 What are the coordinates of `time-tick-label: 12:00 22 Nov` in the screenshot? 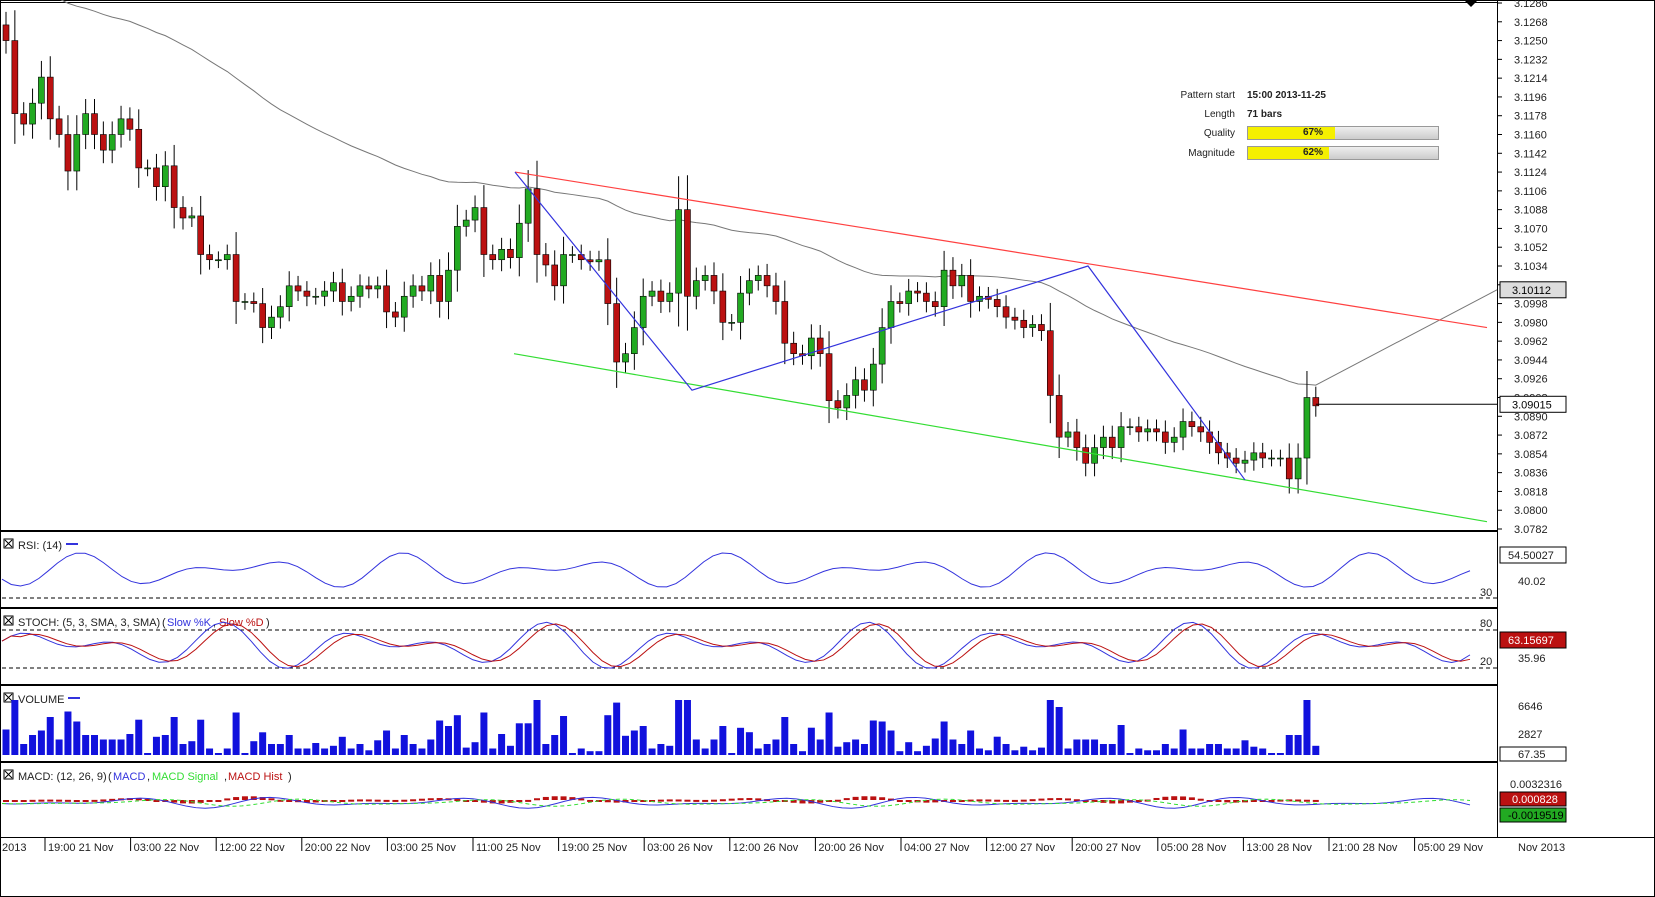 It's located at (252, 848).